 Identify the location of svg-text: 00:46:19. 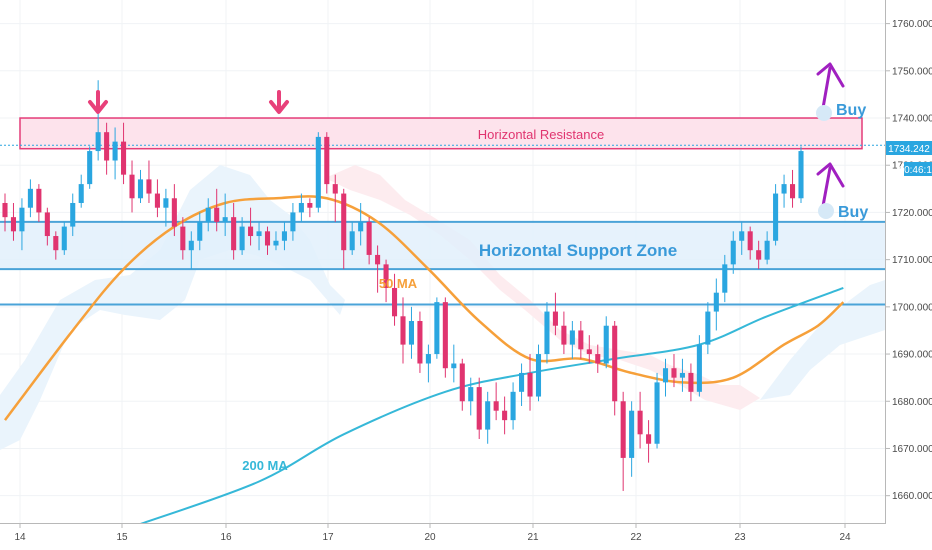
(915, 170).